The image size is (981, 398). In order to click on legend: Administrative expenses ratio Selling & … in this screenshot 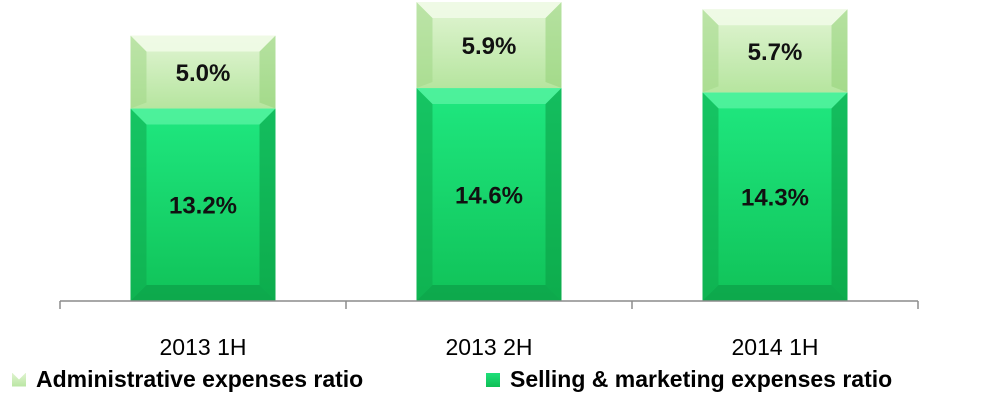, I will do `click(490, 382)`.